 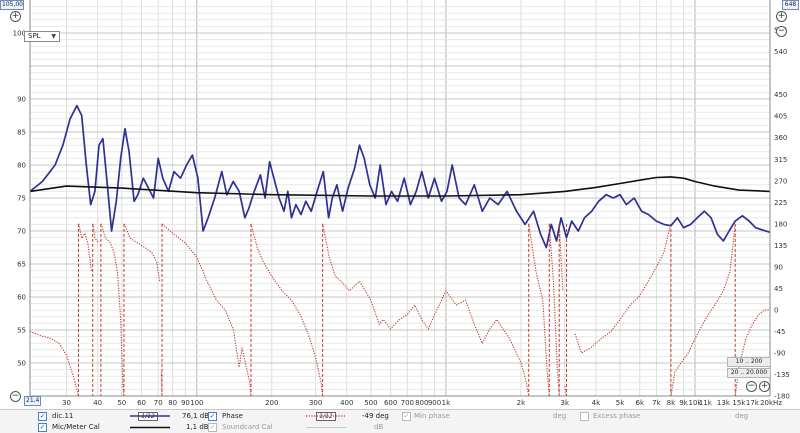 What do you see at coordinates (521, 403) in the screenshot?
I see `x-tick-label: 2k` at bounding box center [521, 403].